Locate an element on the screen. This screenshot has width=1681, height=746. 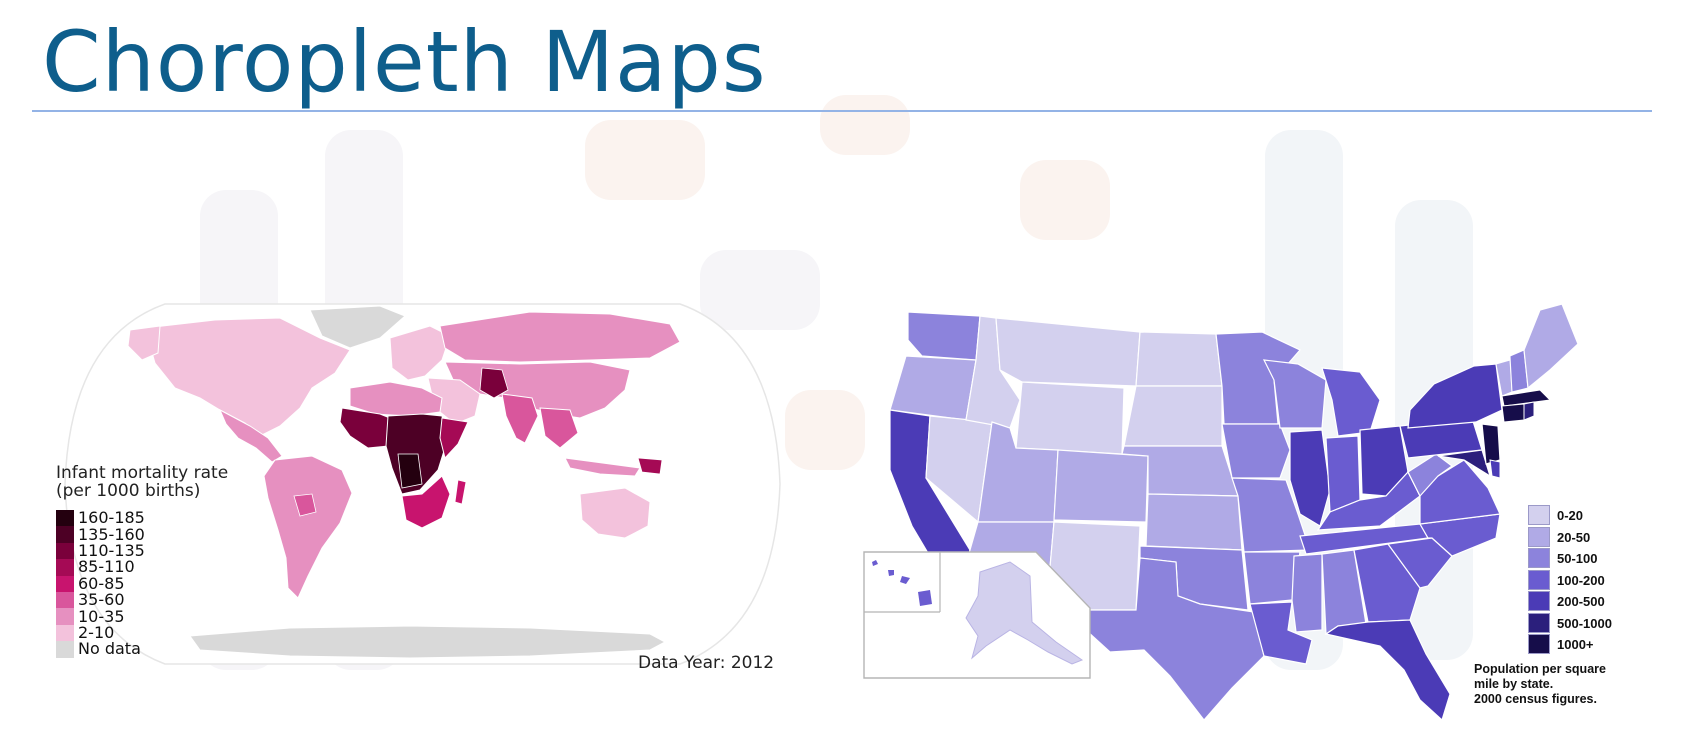
state-north-dakota is located at coordinates (1179, 359).